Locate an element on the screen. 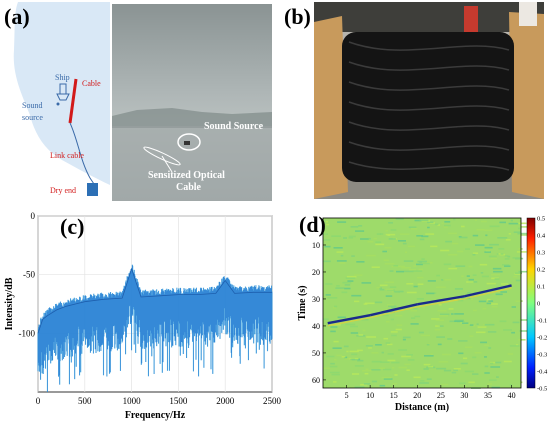 The image size is (550, 432). colorbar-tick-label: -0.1 is located at coordinates (542, 321).